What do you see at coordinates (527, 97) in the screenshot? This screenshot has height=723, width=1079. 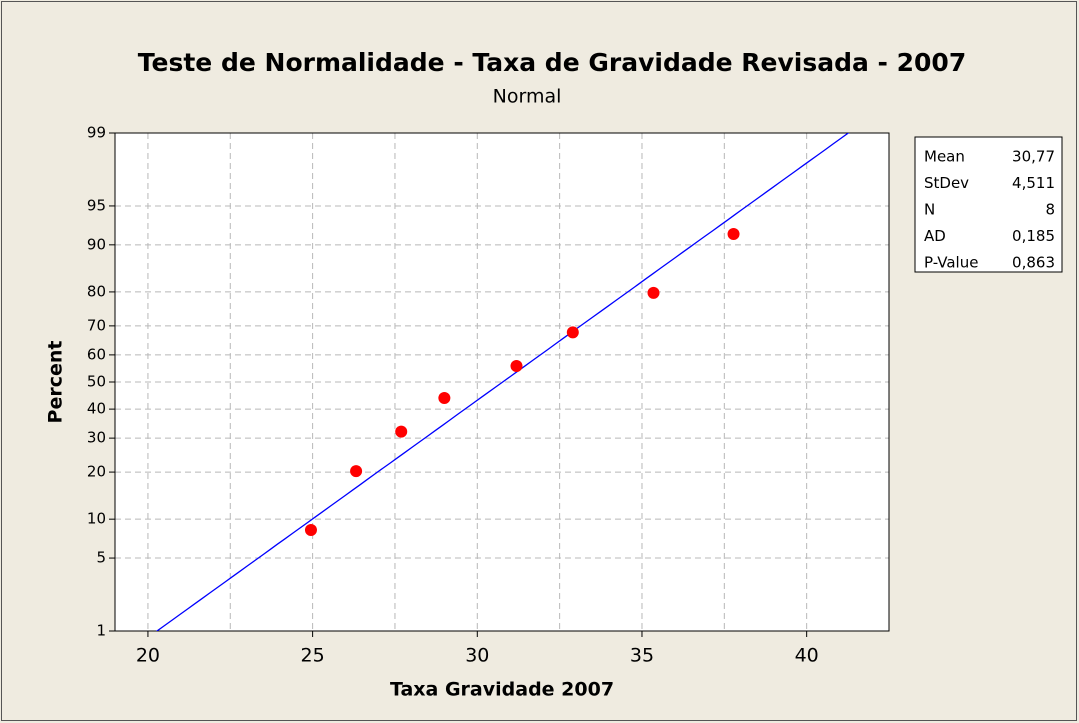 I see `chart-subtitle: Normal` at bounding box center [527, 97].